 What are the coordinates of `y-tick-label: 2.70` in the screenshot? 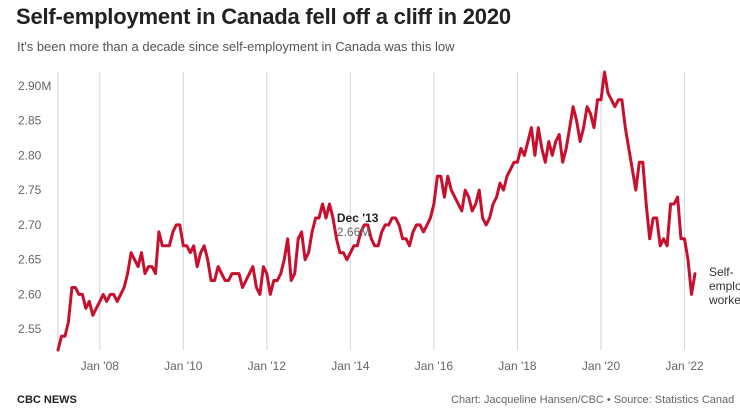 It's located at (30, 225).